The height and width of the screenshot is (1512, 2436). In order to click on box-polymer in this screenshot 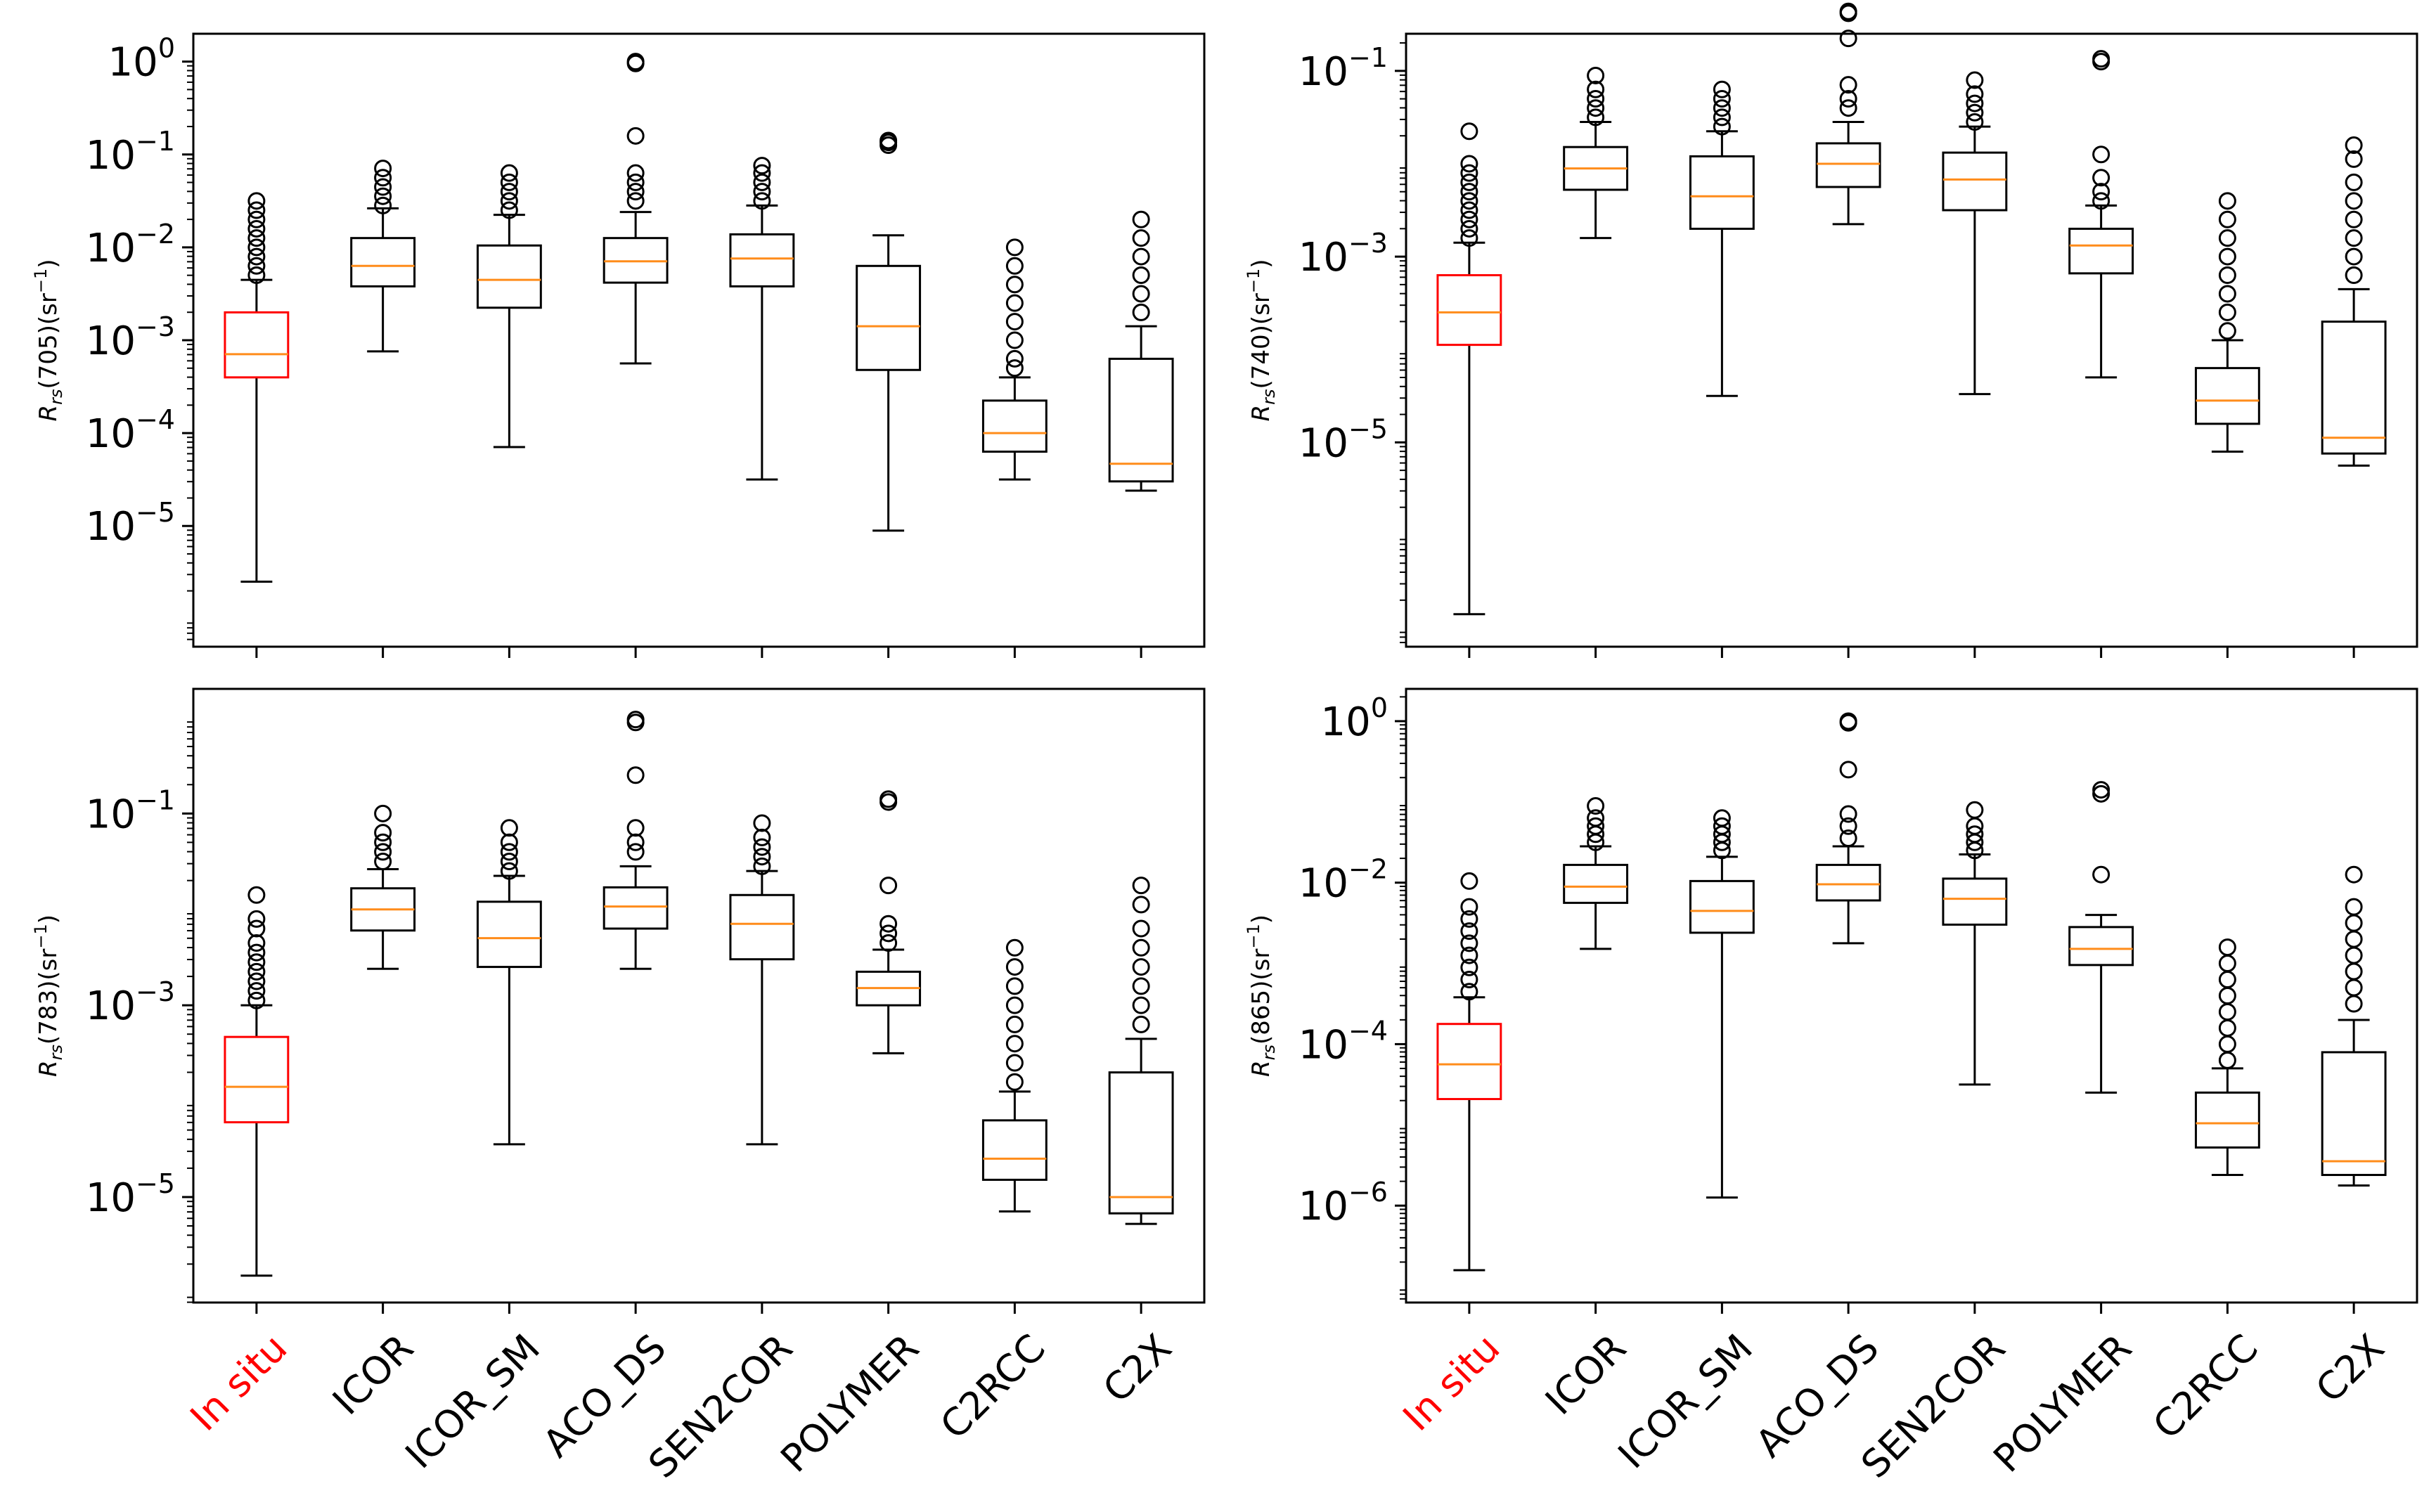, I will do `click(2101, 937)`.